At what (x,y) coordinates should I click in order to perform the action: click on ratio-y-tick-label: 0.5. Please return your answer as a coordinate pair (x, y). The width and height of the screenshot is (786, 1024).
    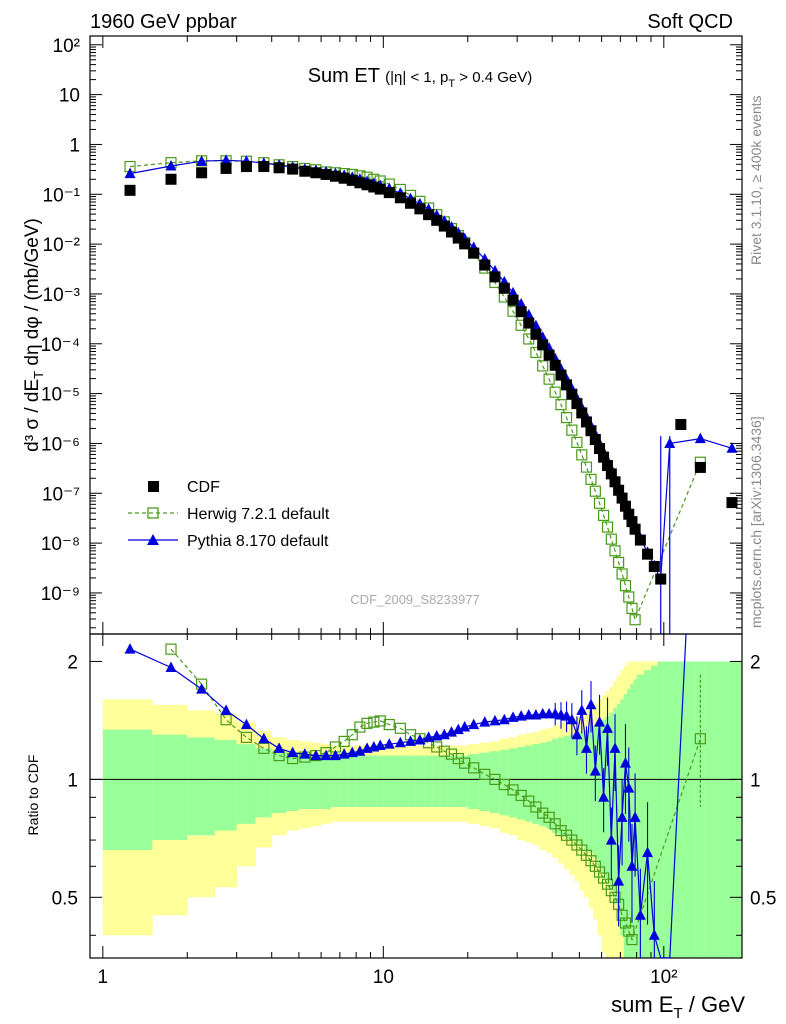
    Looking at the image, I should click on (65, 898).